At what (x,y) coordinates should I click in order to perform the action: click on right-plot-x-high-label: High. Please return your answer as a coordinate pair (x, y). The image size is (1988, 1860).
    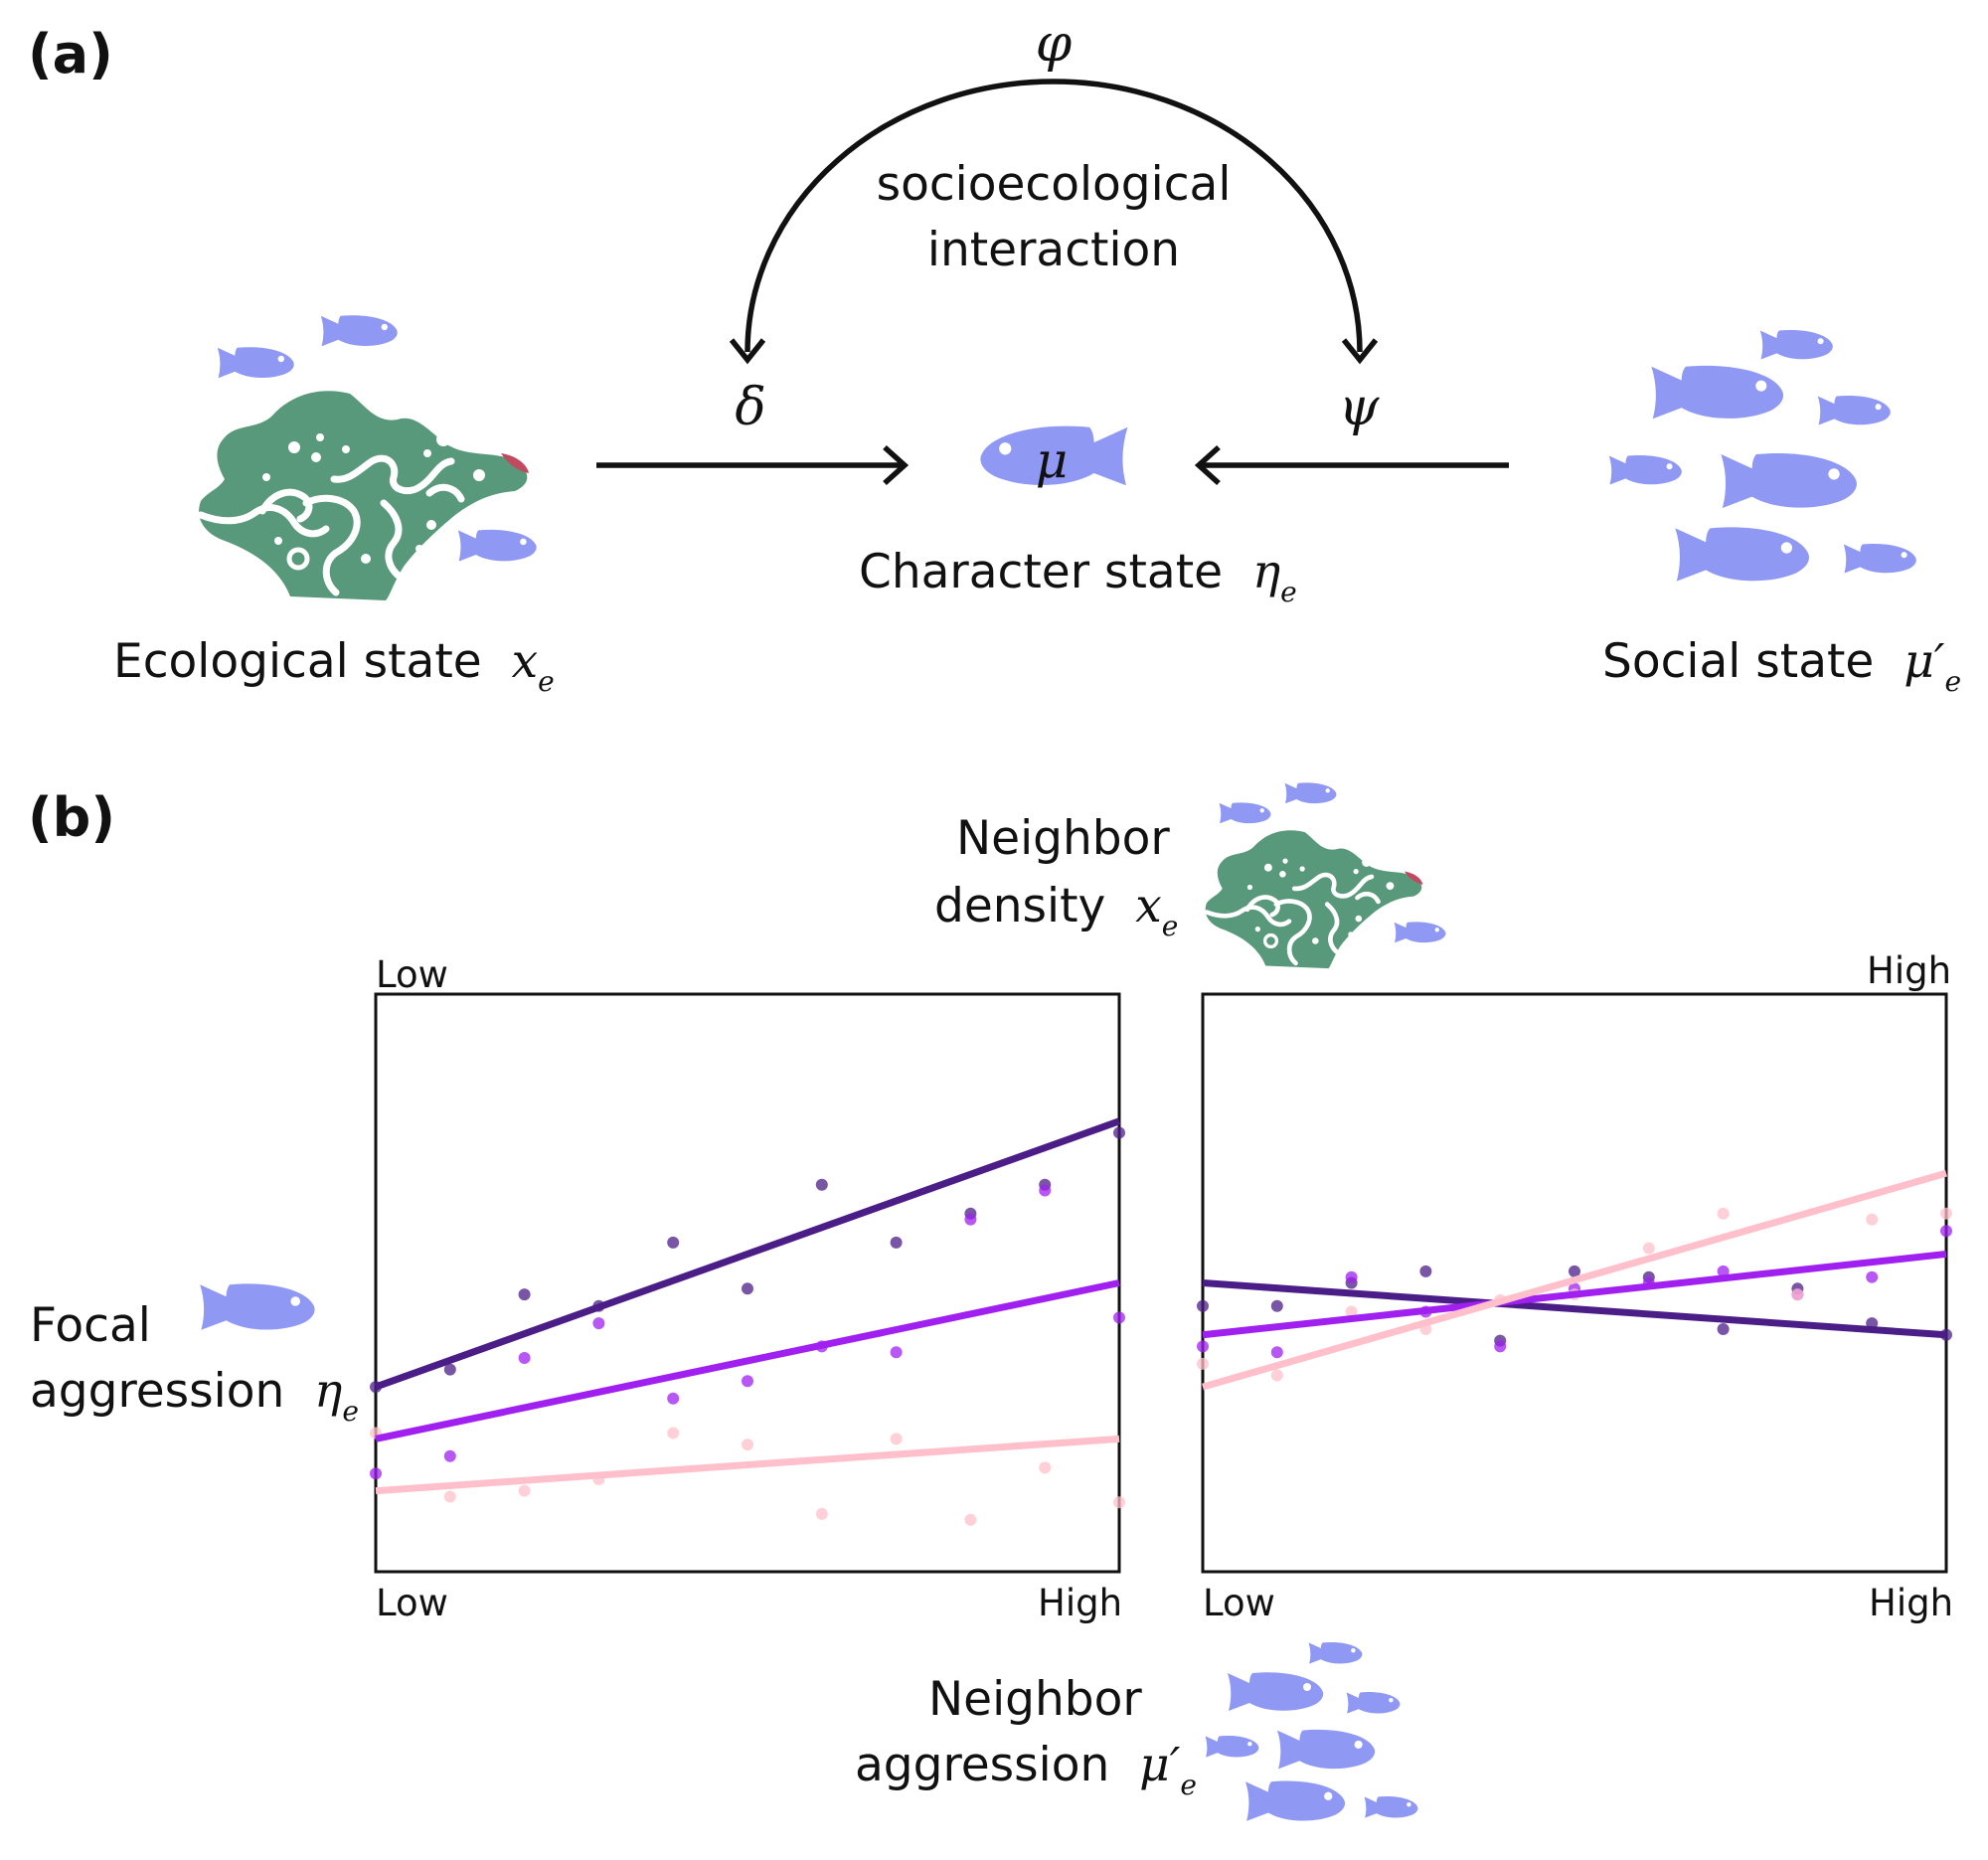
    Looking at the image, I should click on (1911, 1603).